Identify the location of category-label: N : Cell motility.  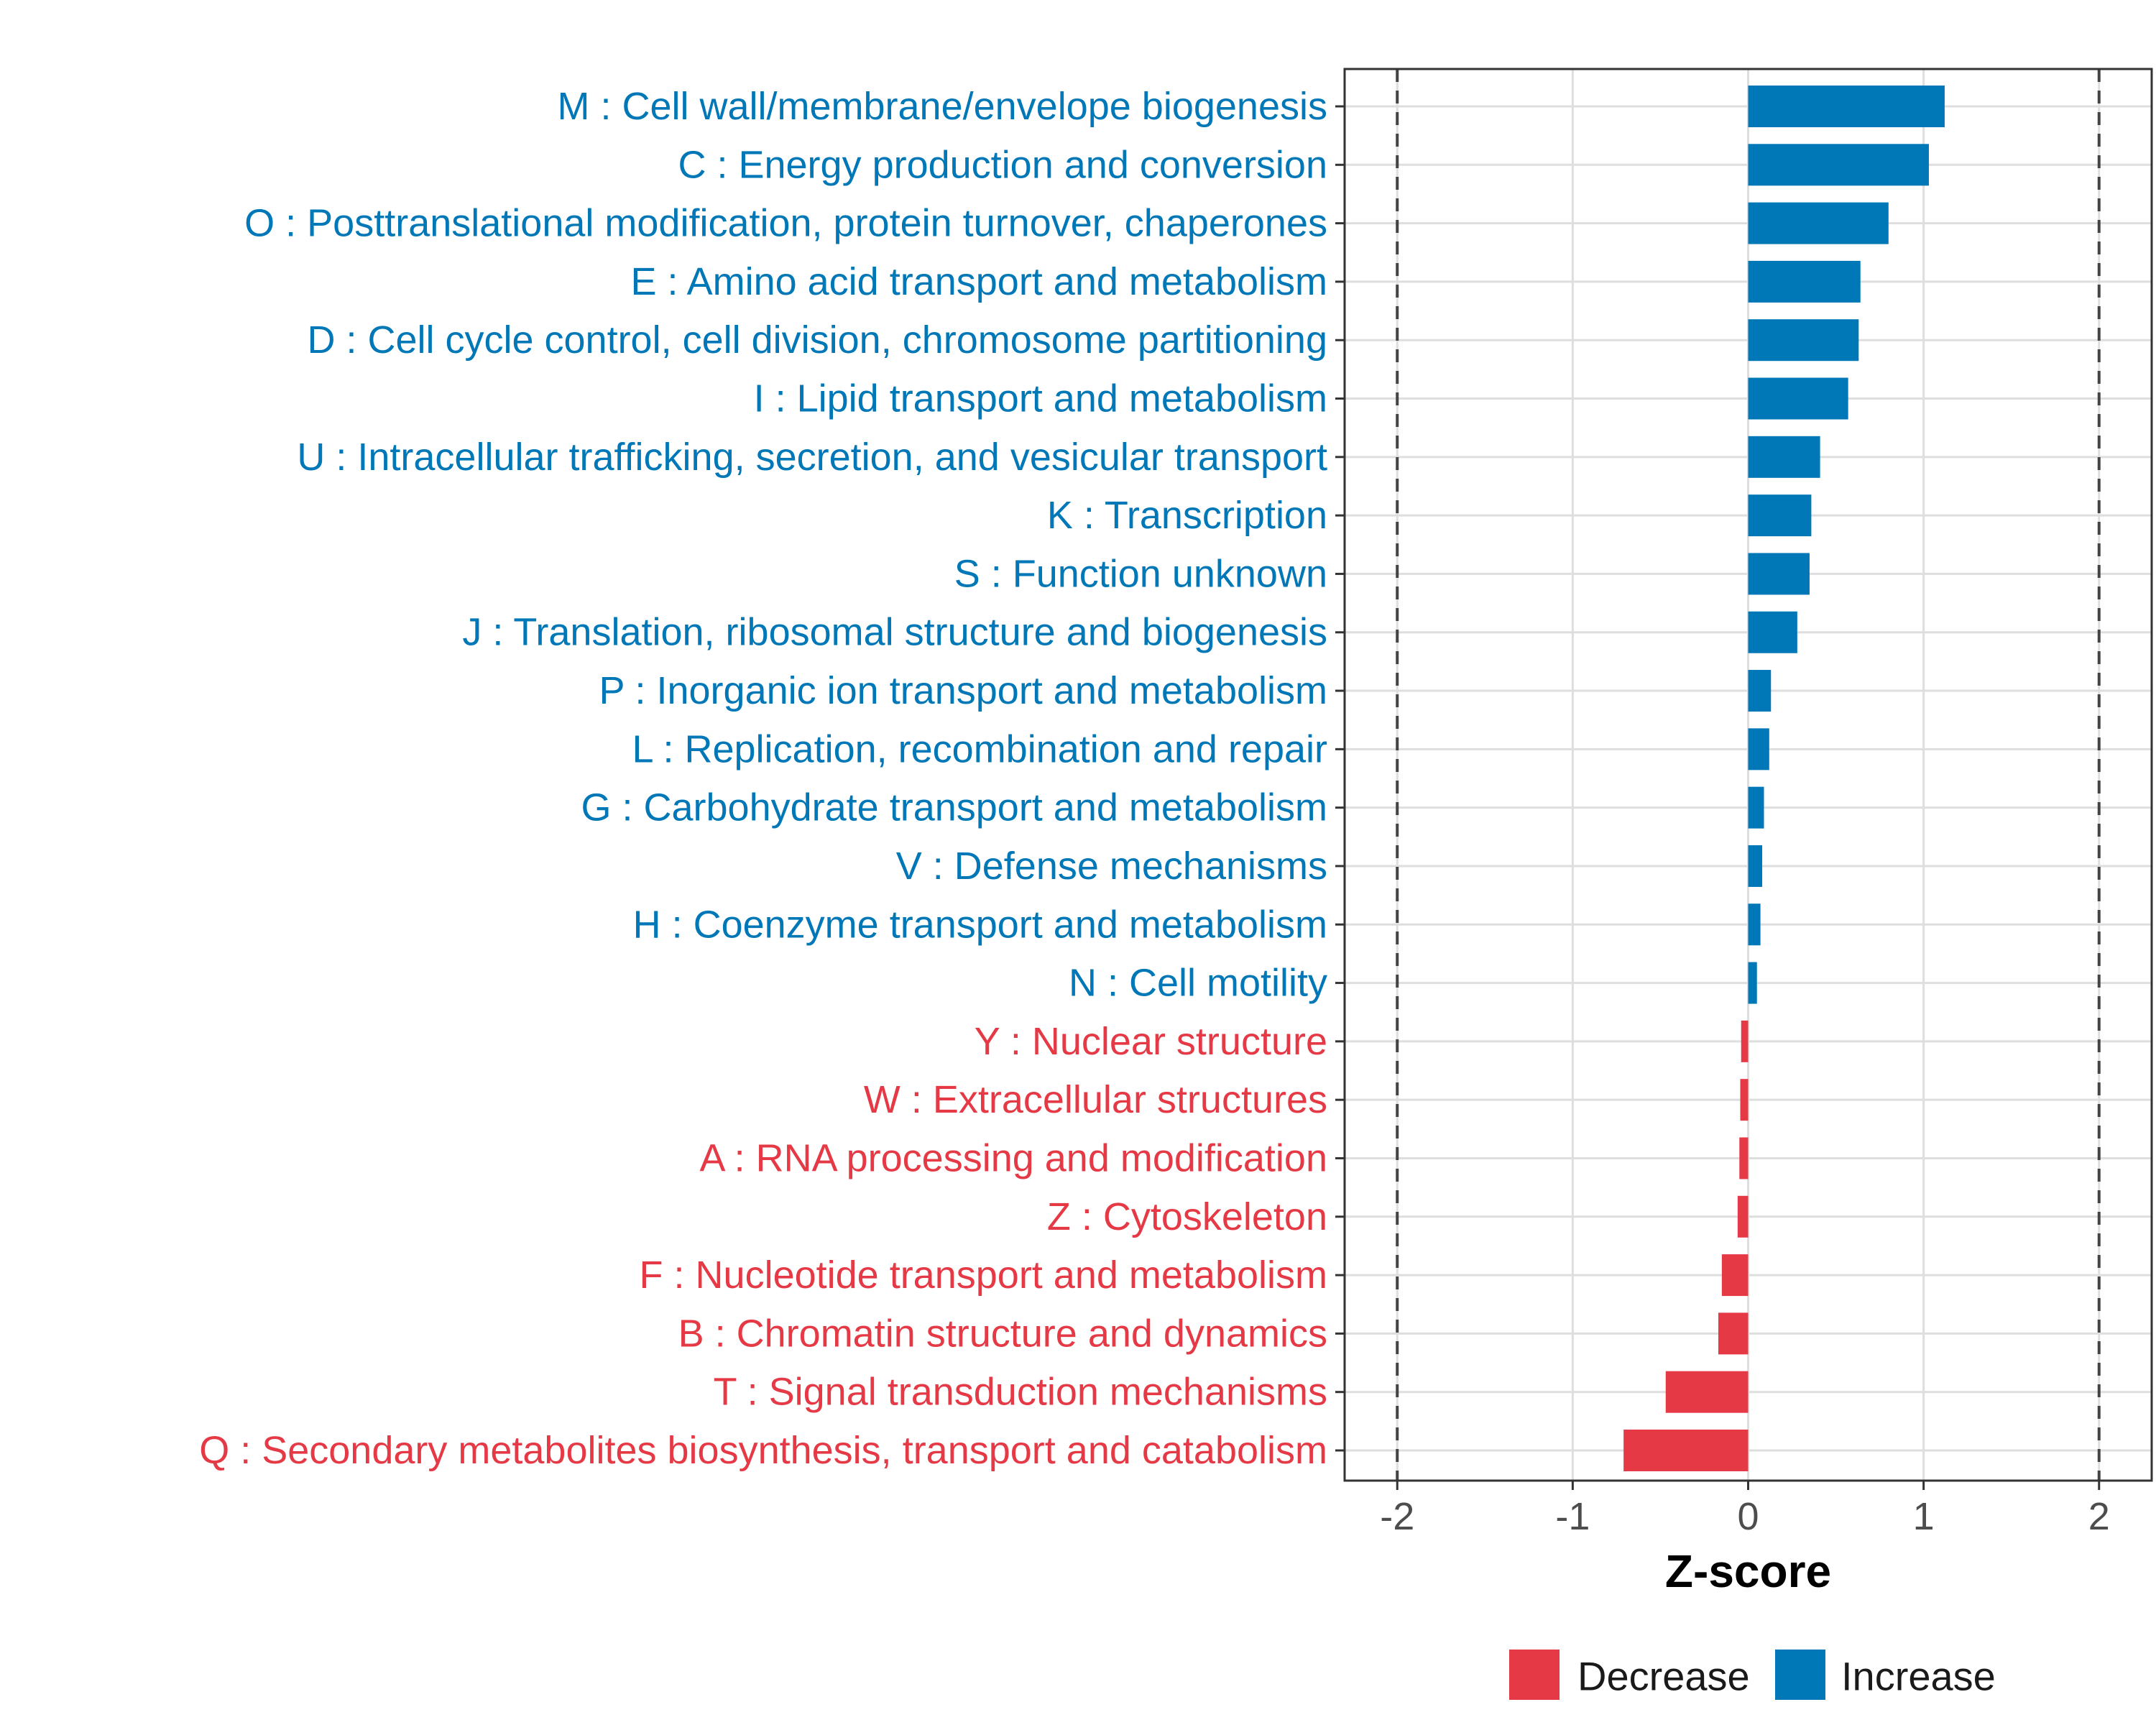
(1198, 983).